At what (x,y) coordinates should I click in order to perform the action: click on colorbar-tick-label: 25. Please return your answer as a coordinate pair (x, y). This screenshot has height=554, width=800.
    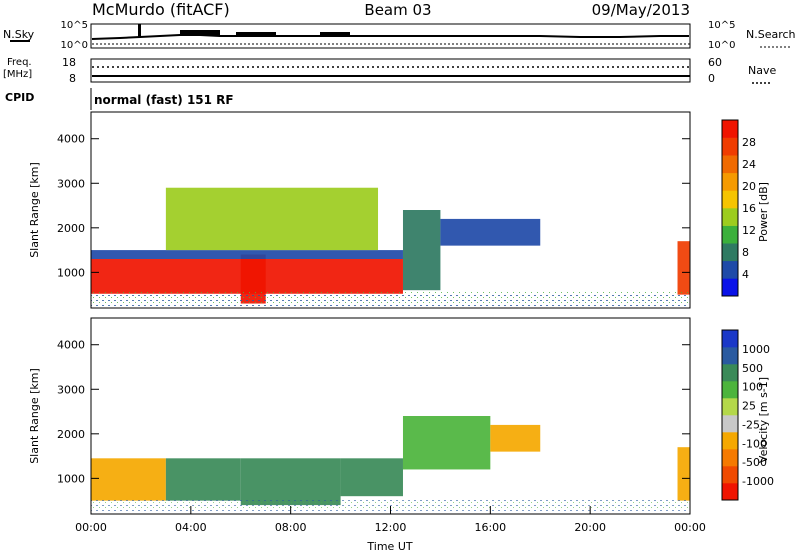
    Looking at the image, I should click on (749, 406).